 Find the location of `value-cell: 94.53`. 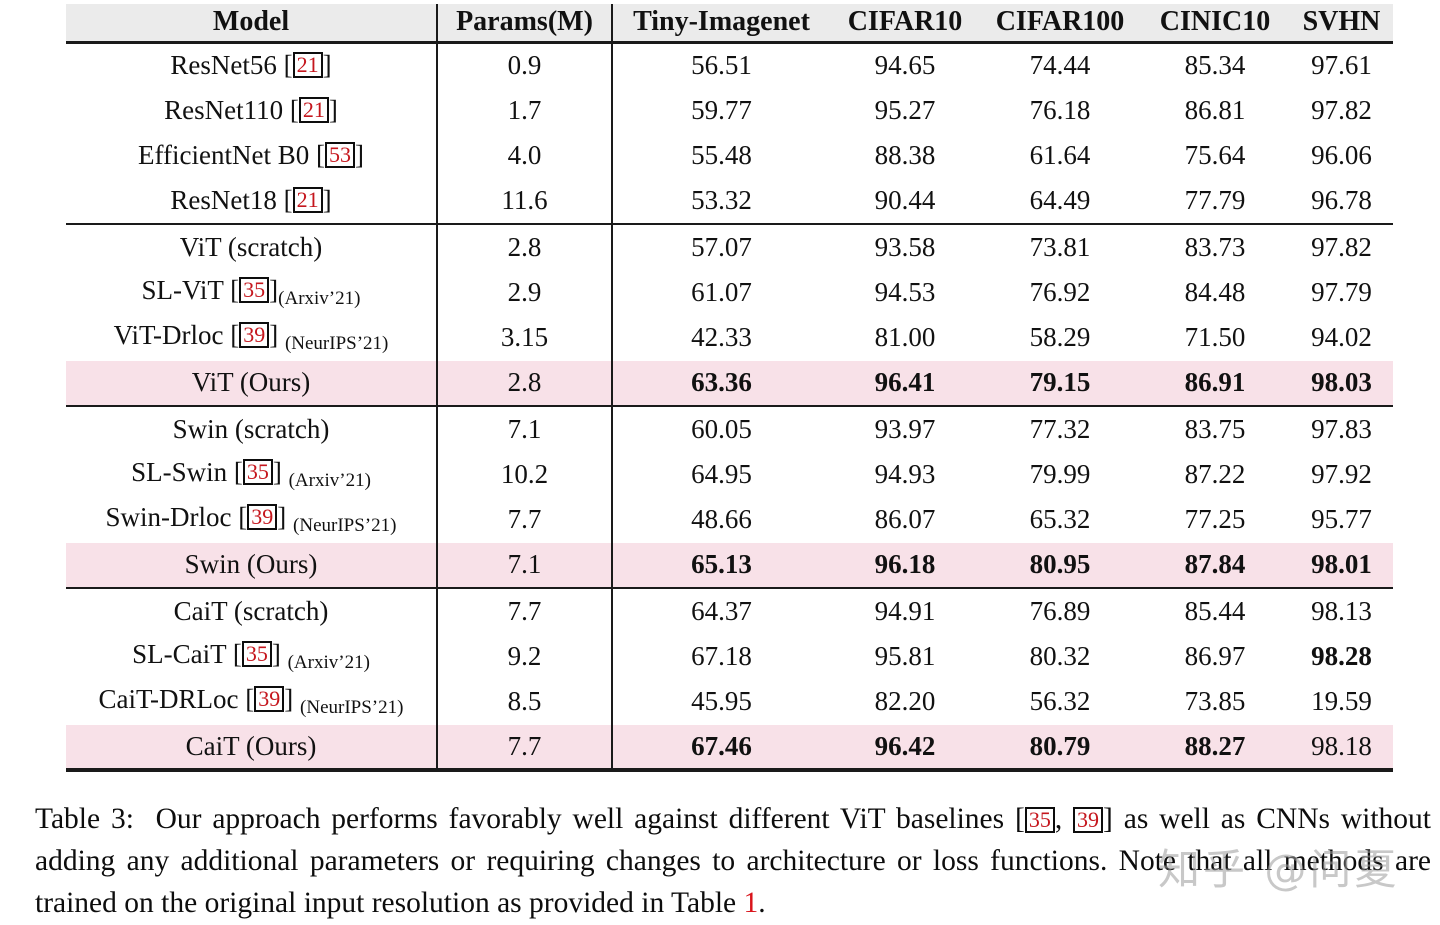

value-cell: 94.53 is located at coordinates (905, 291).